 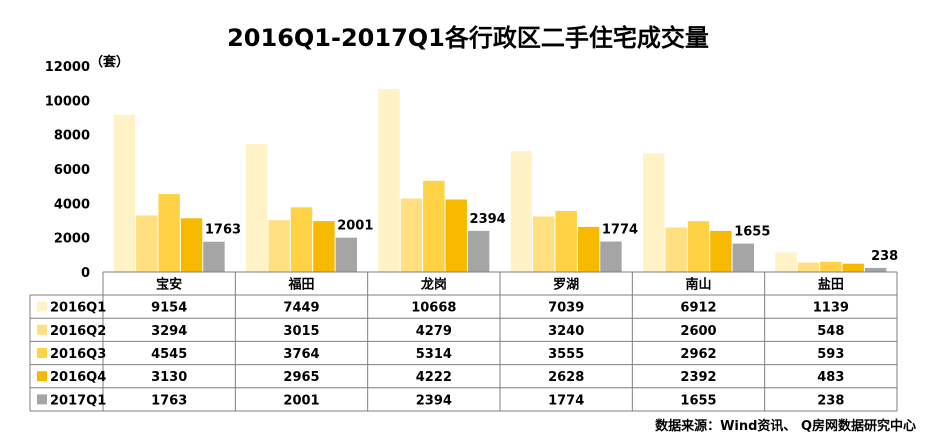 I want to click on data-label: 1774, so click(x=620, y=230).